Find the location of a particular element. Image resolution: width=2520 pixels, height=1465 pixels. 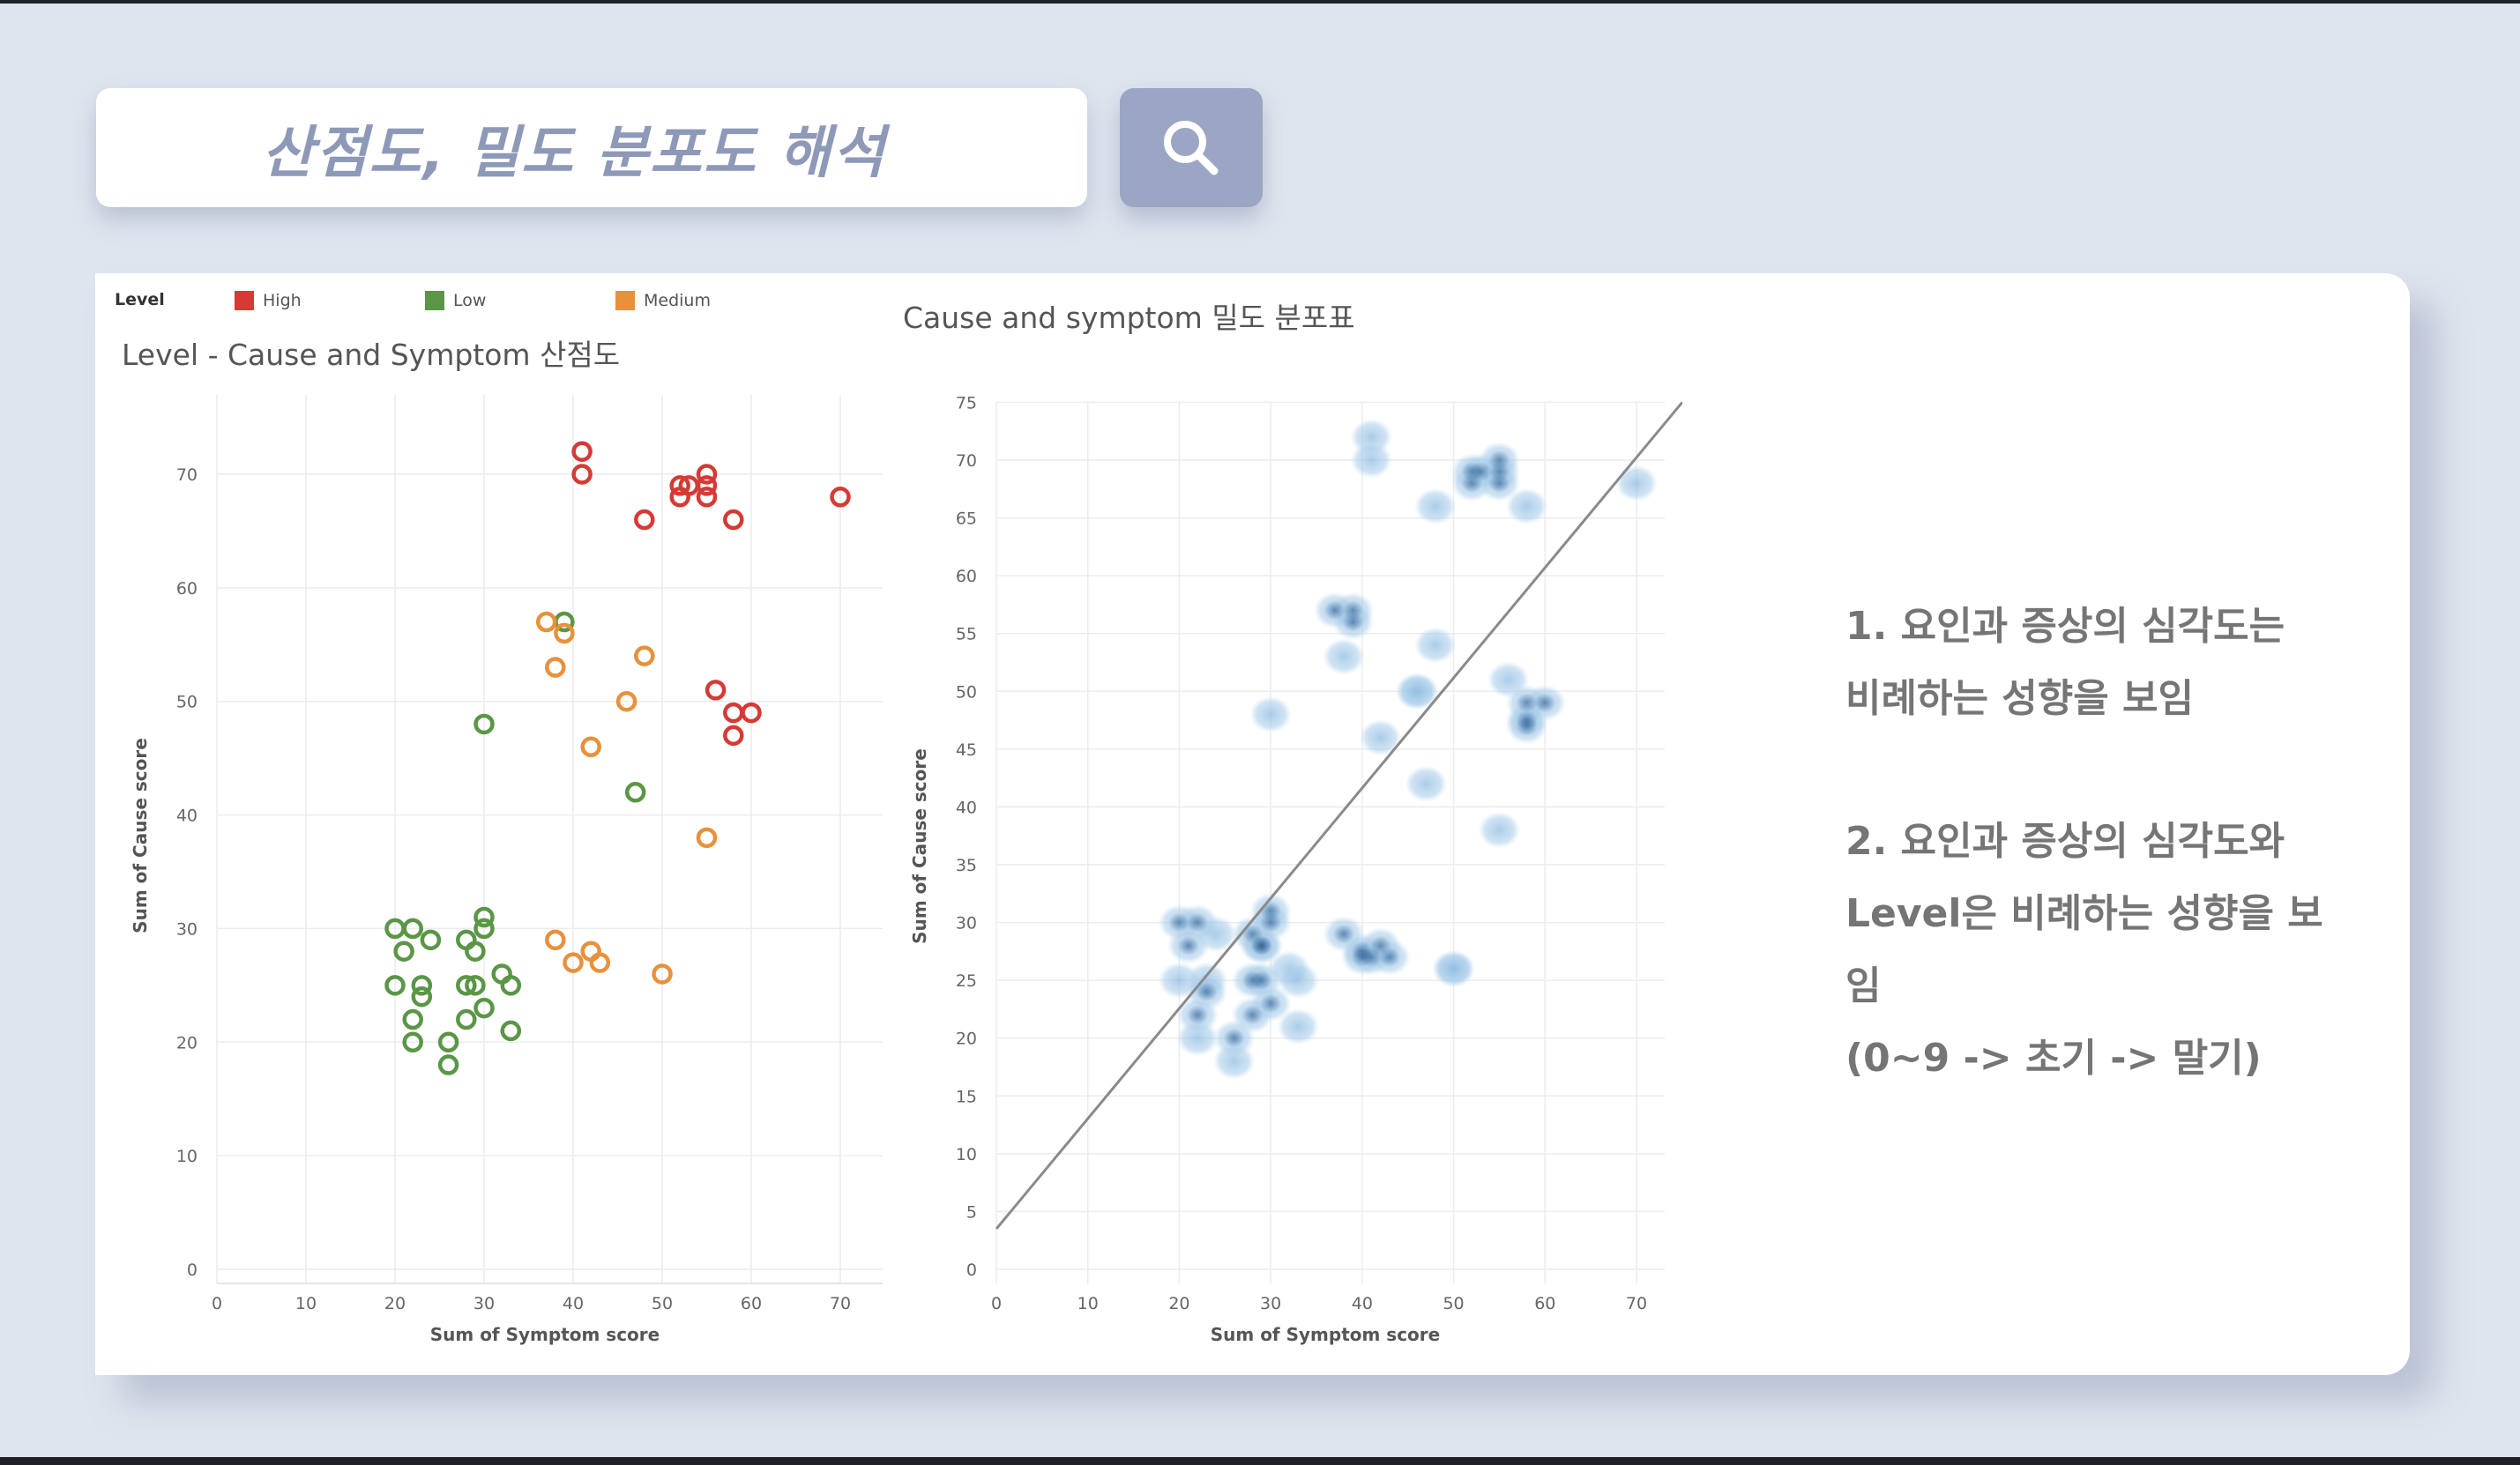

legend-item-medium: Medium is located at coordinates (663, 300).